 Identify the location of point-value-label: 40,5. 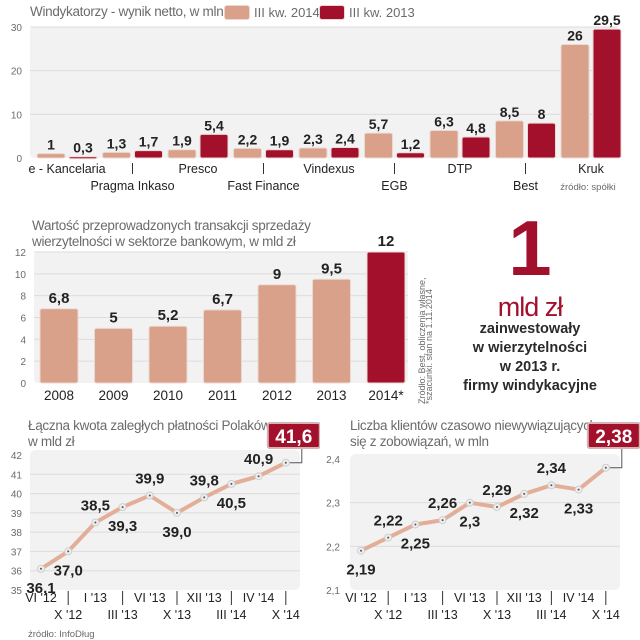
(231, 503).